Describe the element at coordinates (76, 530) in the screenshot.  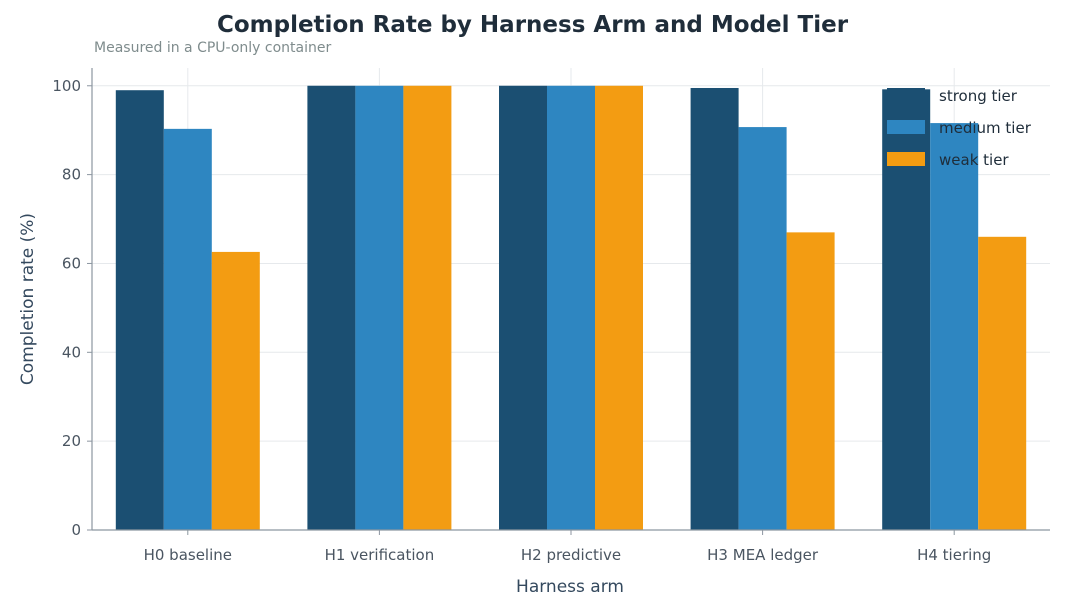
I see `y-tick-label: 0` at that location.